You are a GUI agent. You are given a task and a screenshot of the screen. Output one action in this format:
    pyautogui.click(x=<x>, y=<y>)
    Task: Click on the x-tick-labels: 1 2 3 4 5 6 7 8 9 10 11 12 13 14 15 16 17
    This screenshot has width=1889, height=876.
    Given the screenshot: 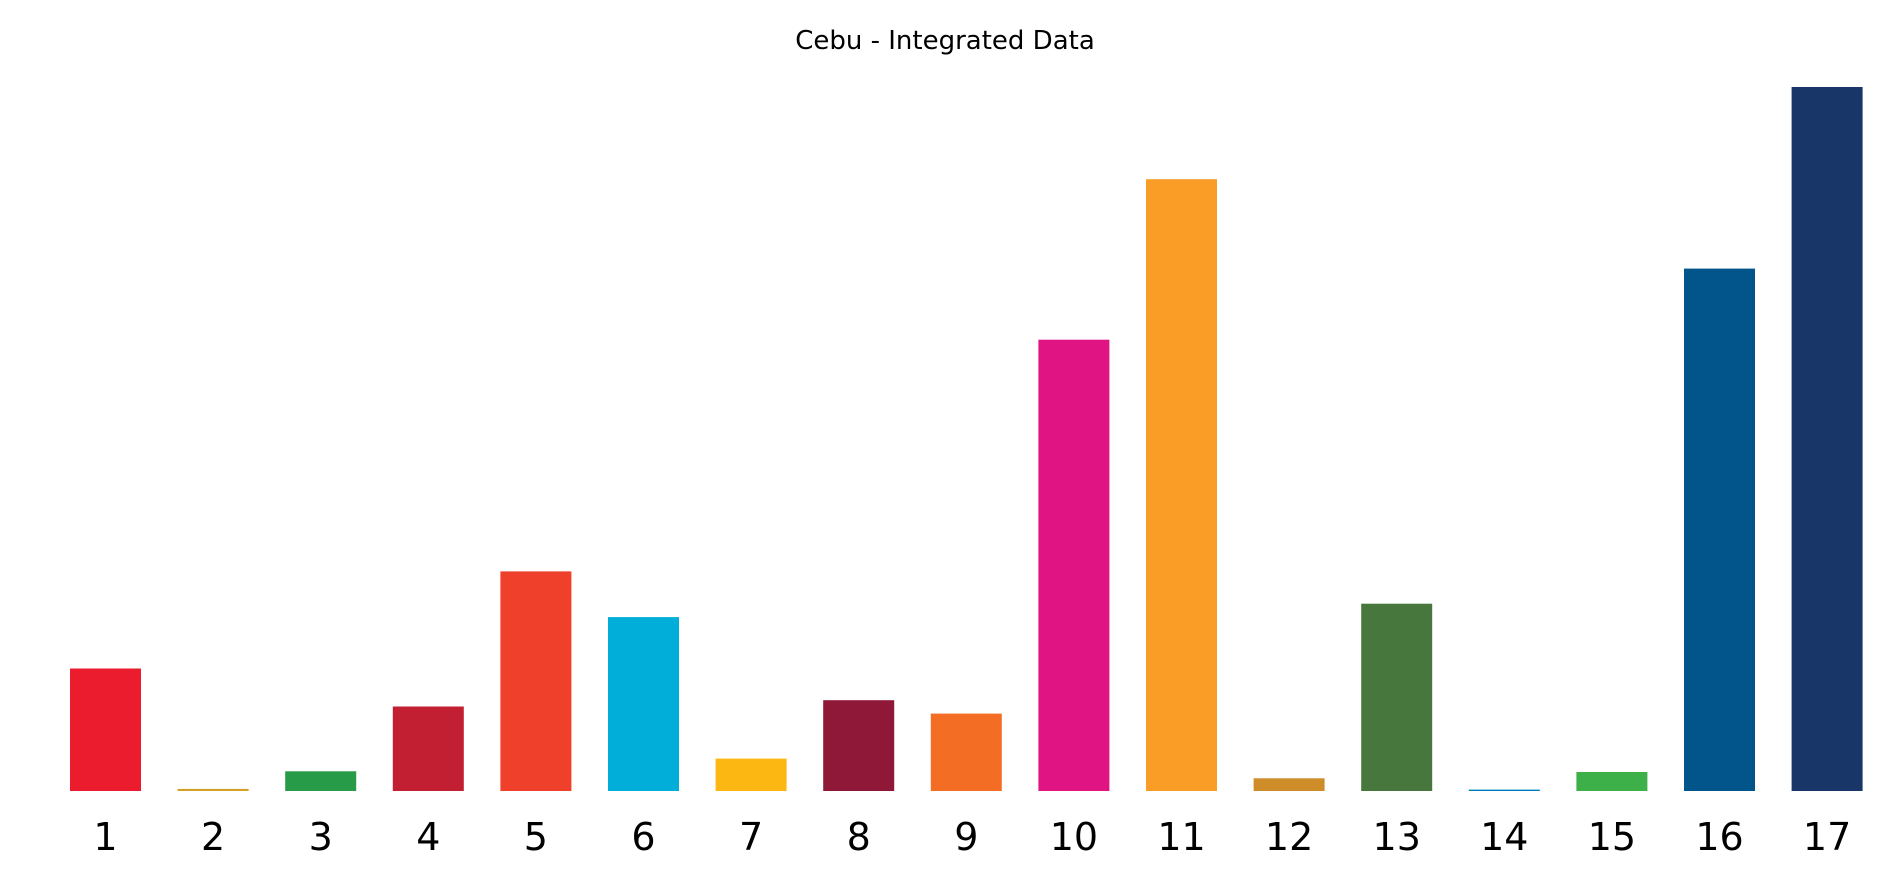 What is the action you would take?
    pyautogui.click(x=972, y=837)
    